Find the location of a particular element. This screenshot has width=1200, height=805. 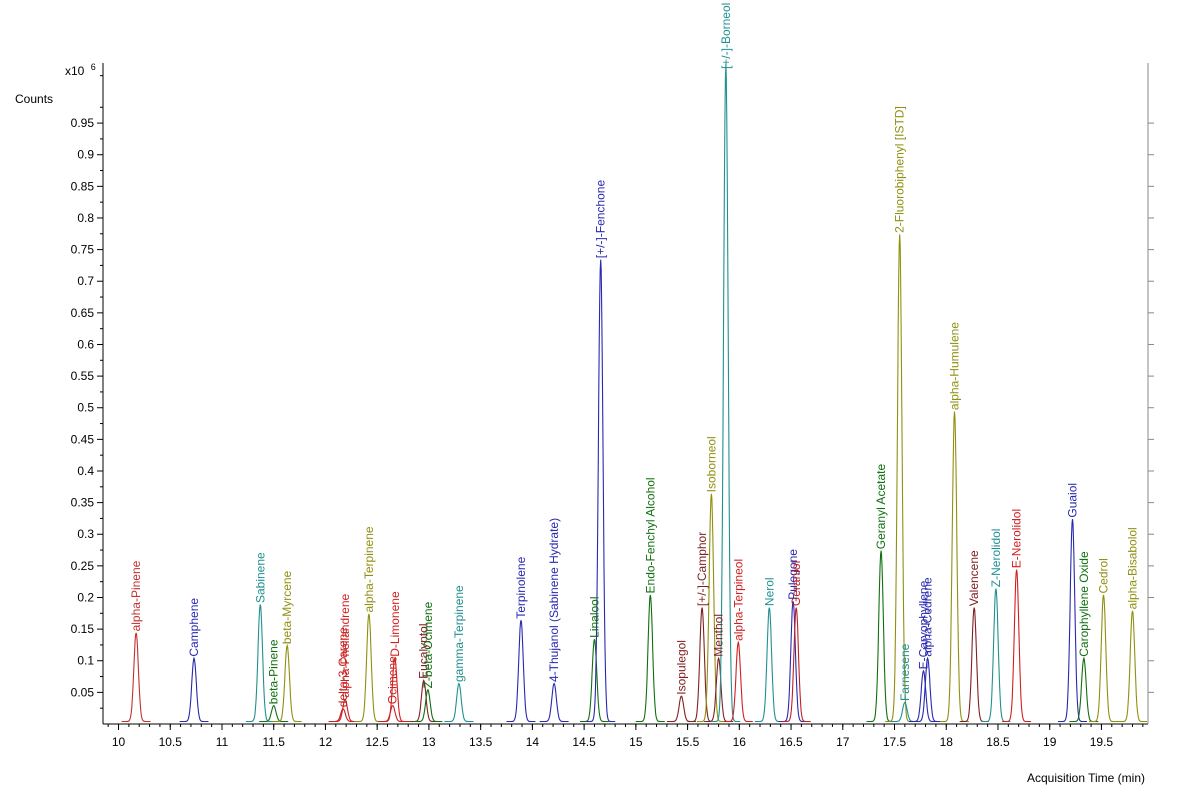

x-tick-label: 10 is located at coordinates (119, 742).